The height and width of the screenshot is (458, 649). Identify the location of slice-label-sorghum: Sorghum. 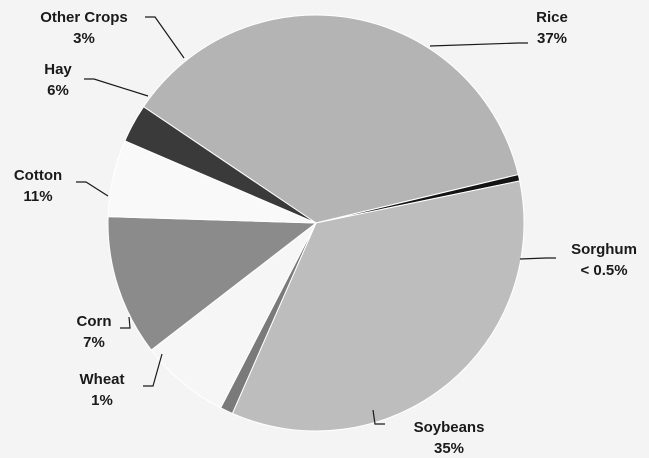
(604, 249).